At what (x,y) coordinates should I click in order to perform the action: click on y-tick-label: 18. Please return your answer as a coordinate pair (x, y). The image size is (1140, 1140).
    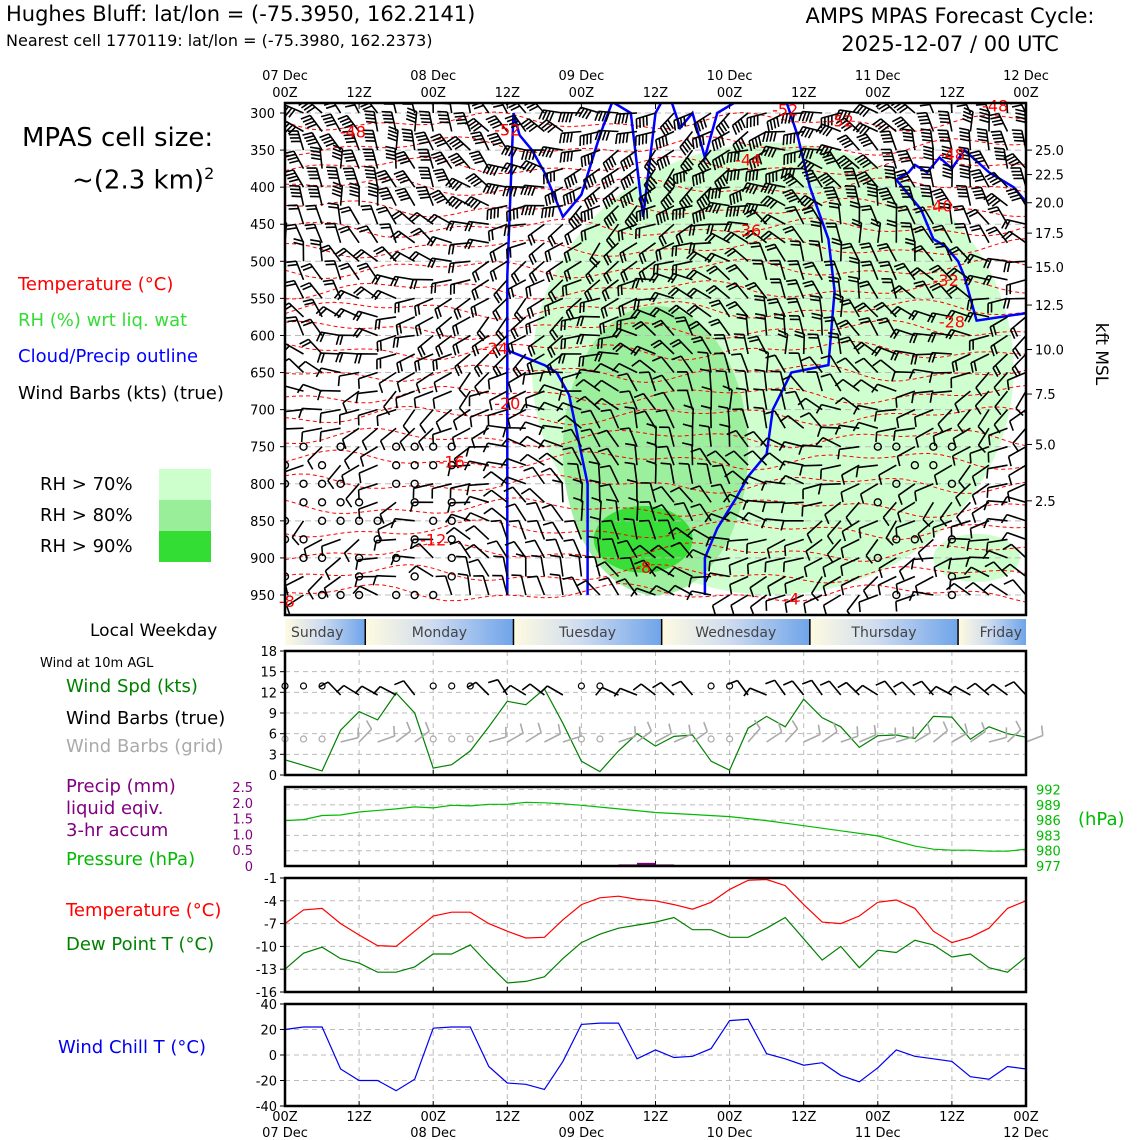
    Looking at the image, I should click on (268, 652).